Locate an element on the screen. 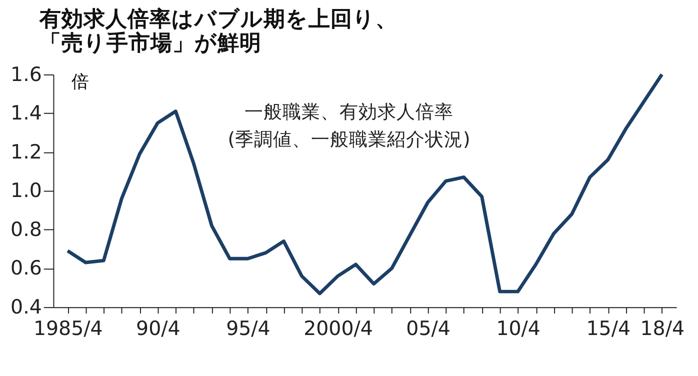 The width and height of the screenshot is (698, 376). y-tick-label: 1.2 is located at coordinates (26, 152).